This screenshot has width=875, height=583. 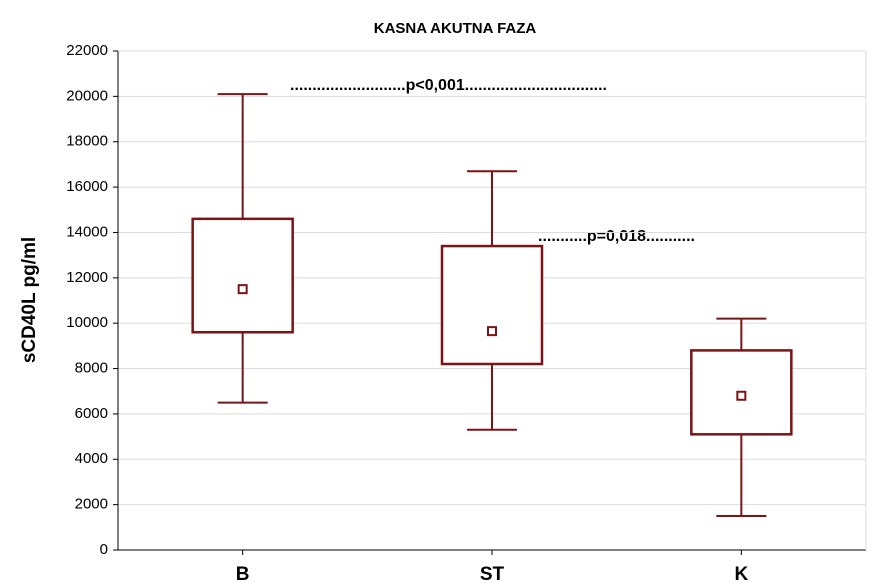 I want to click on chart-title: KASNA AKUTNA FAZA, so click(x=455, y=28).